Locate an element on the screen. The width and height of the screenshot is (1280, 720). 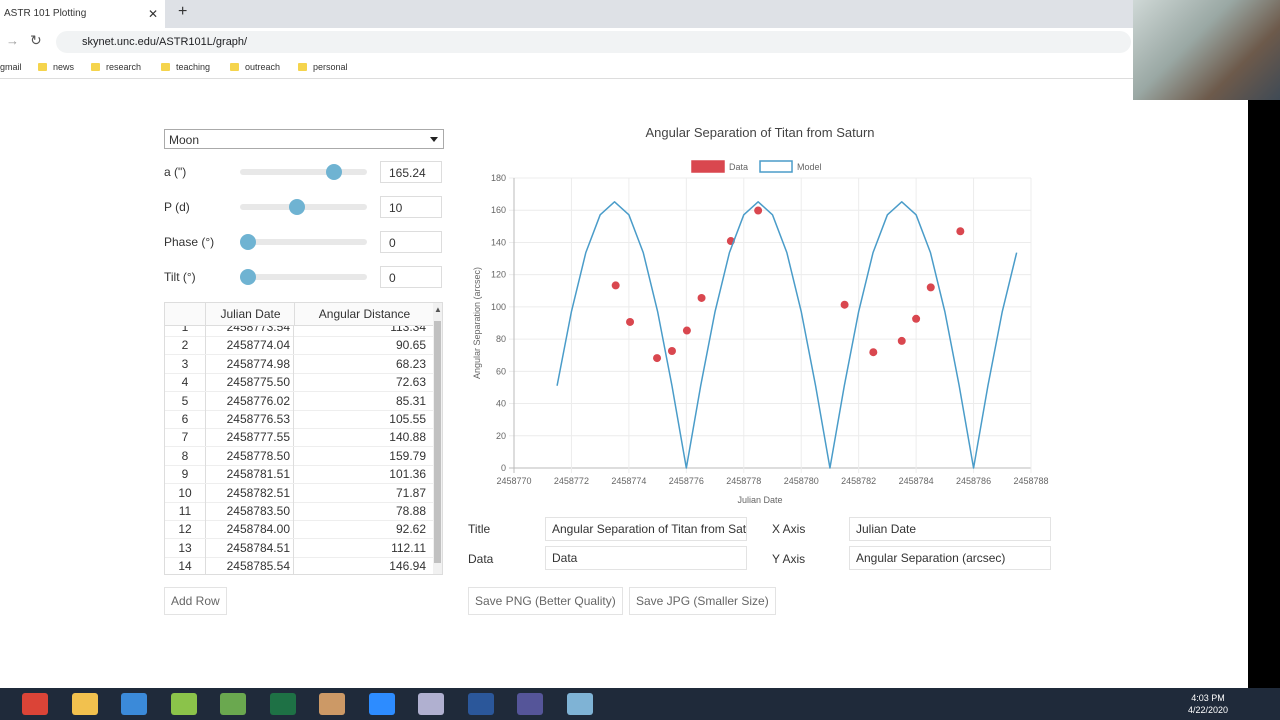
object-select: Moon is located at coordinates (304, 139).